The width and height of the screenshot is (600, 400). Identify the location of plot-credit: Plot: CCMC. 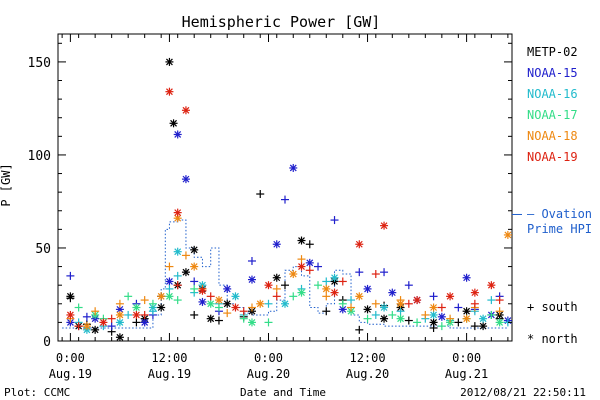
(37, 392).